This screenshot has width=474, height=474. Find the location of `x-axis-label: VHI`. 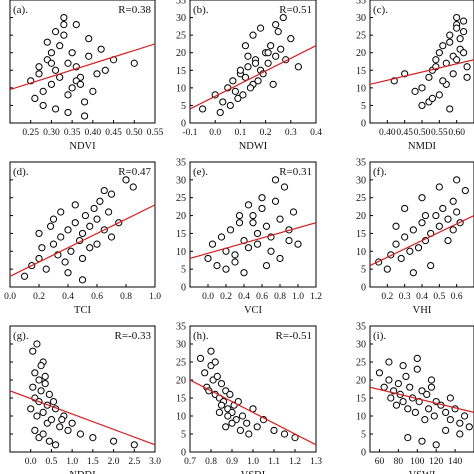

x-axis-label: VHI is located at coordinates (422, 310).